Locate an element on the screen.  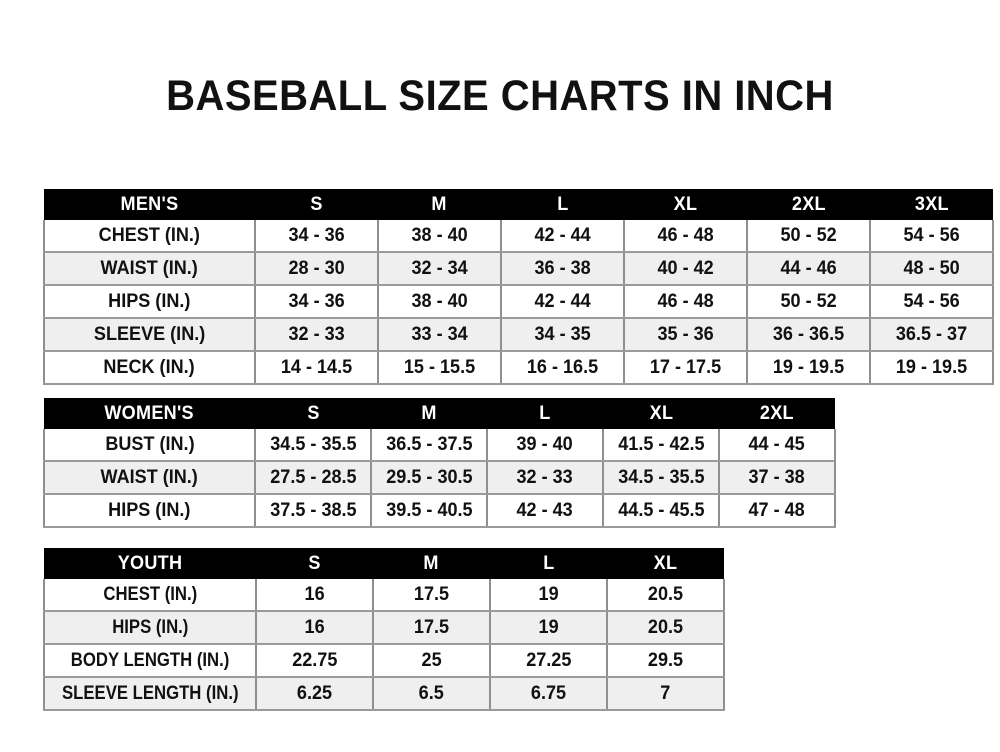
measurement-value-xl: 17 - 17.5 is located at coordinates (686, 368).